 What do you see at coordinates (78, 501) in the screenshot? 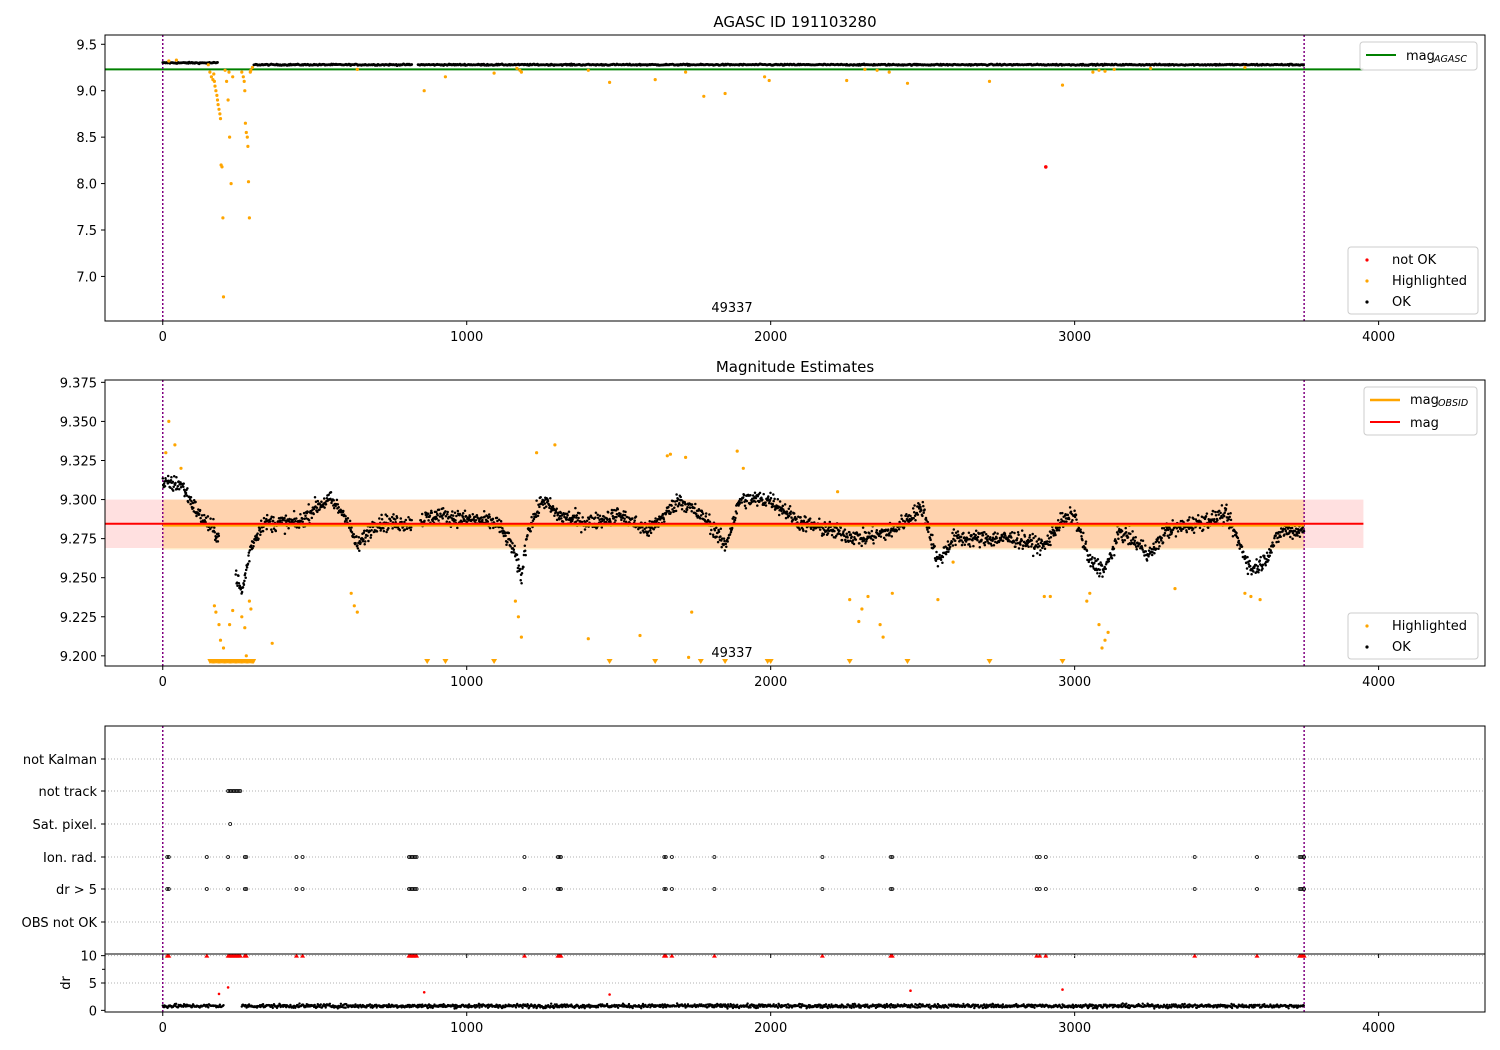
I see `y-tick-label: 9.300` at bounding box center [78, 501].